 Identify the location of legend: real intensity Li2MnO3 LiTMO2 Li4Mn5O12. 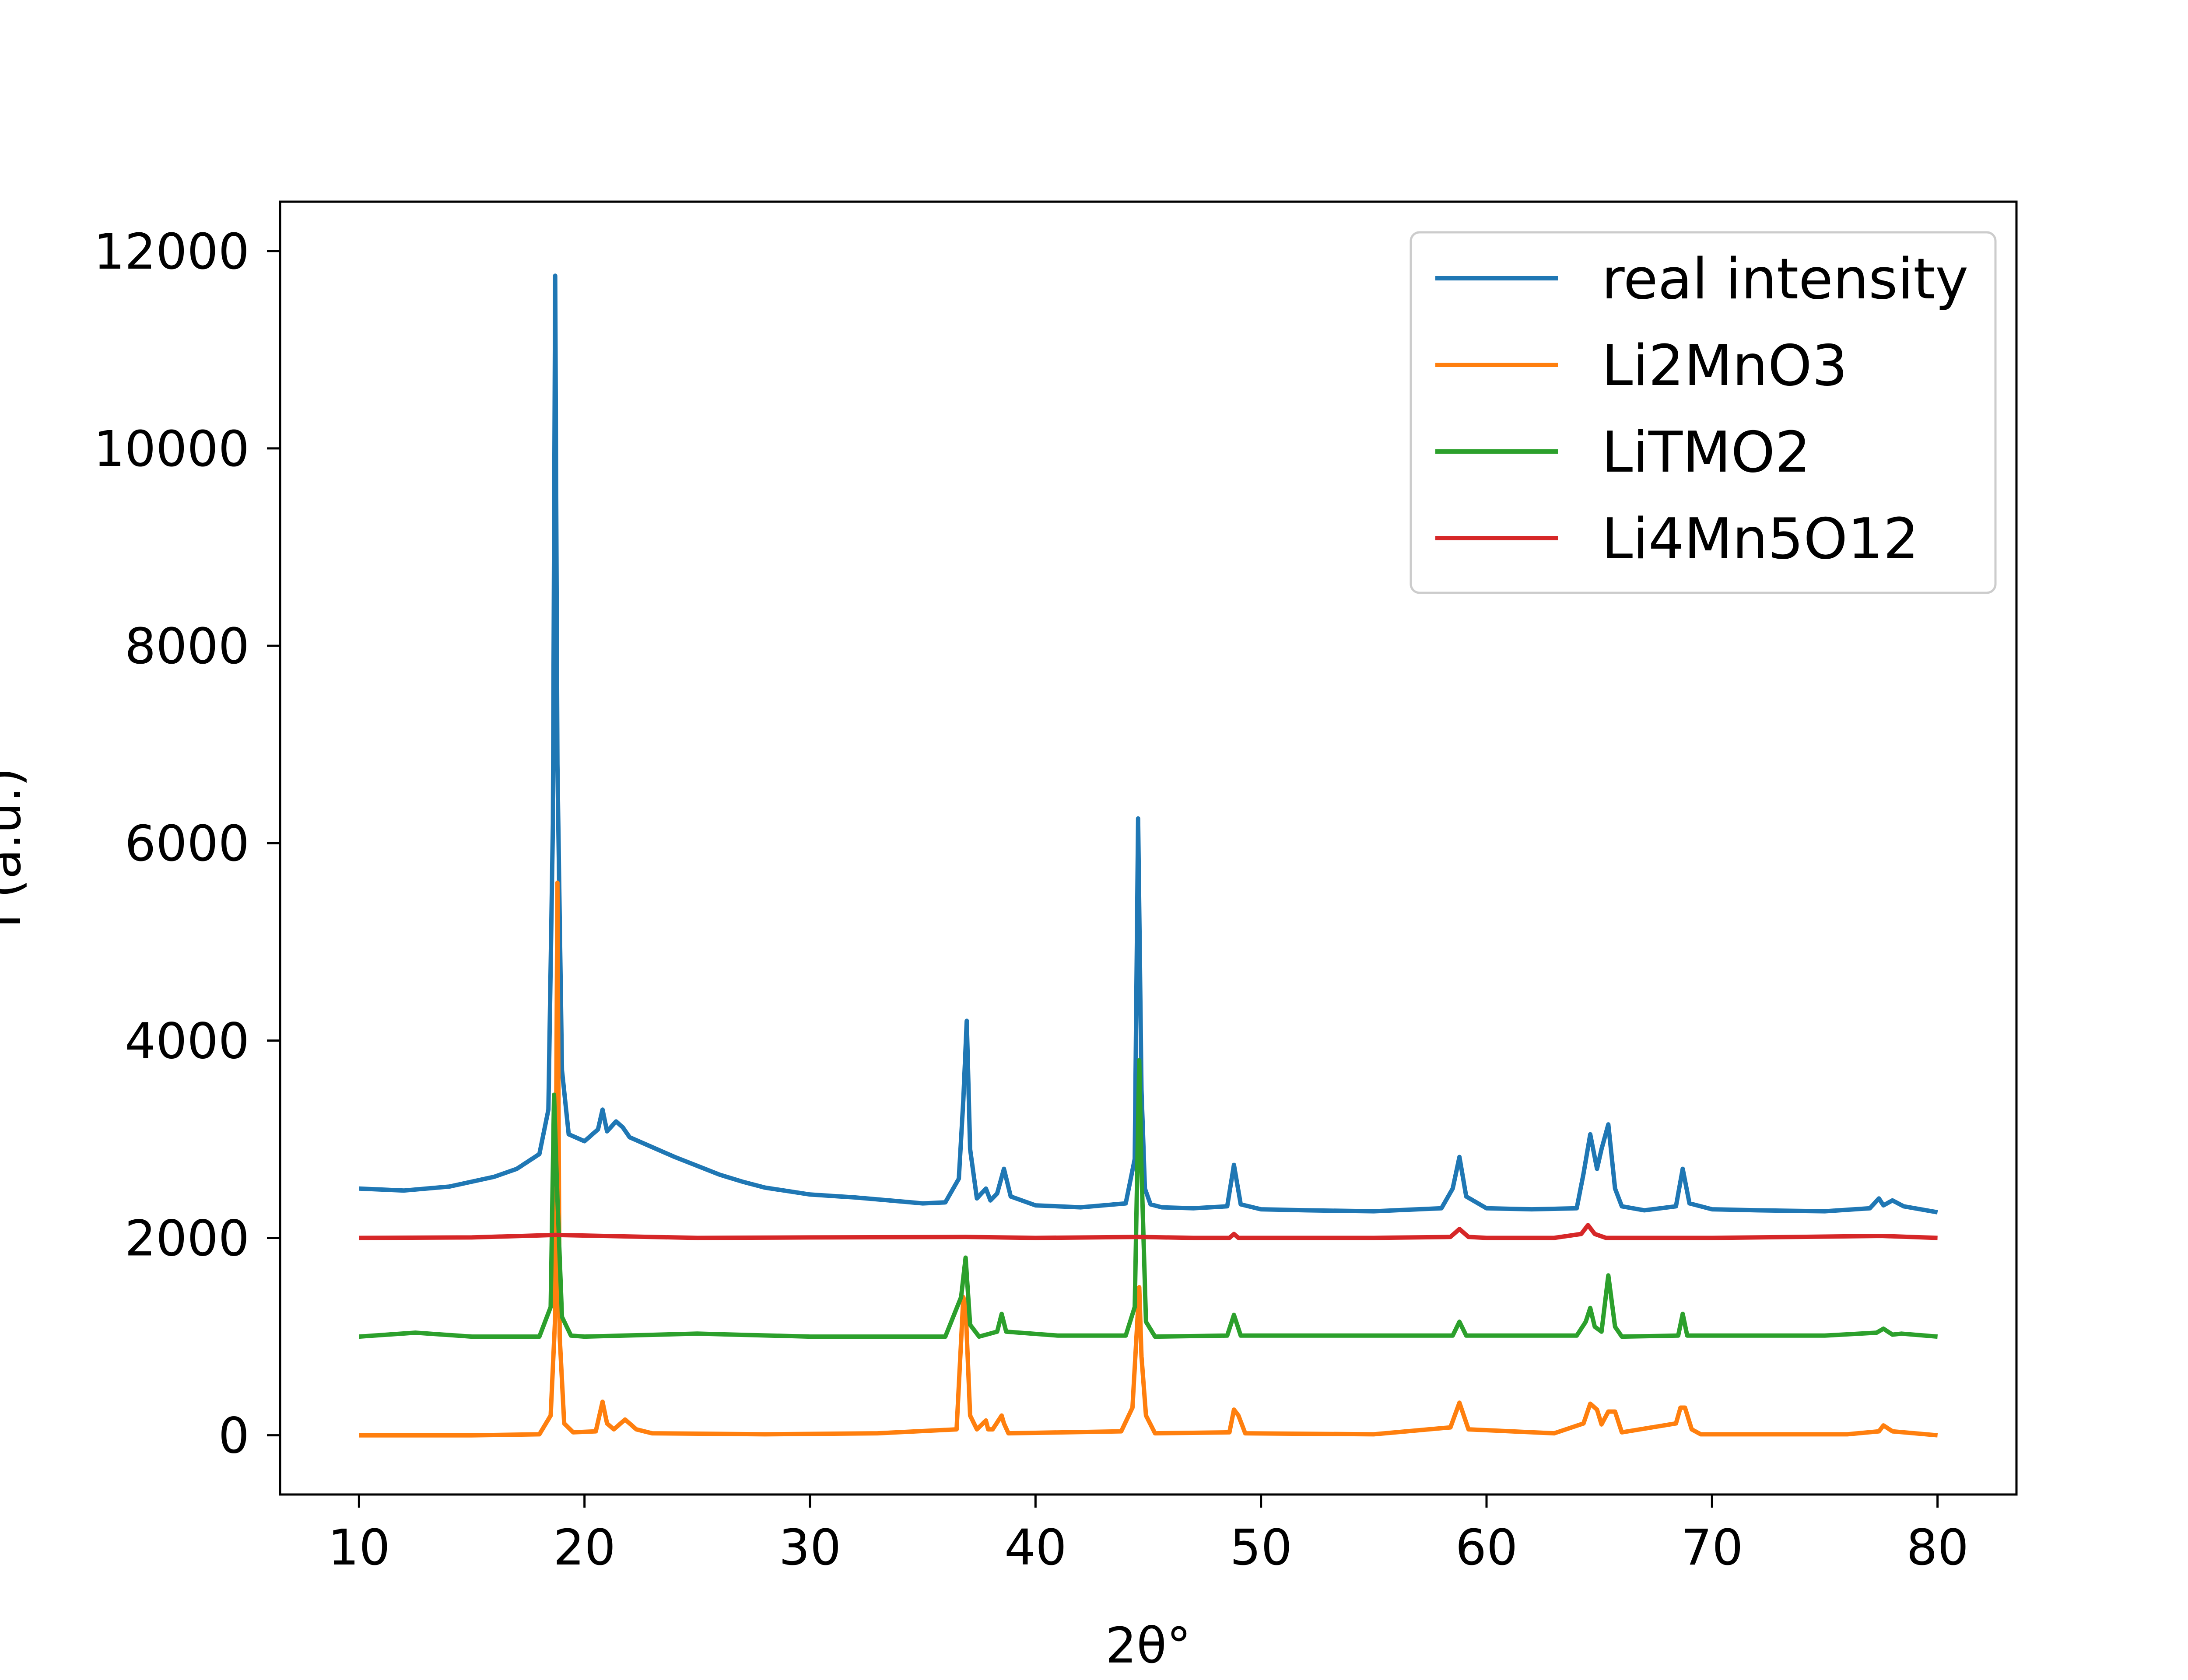
(1703, 412).